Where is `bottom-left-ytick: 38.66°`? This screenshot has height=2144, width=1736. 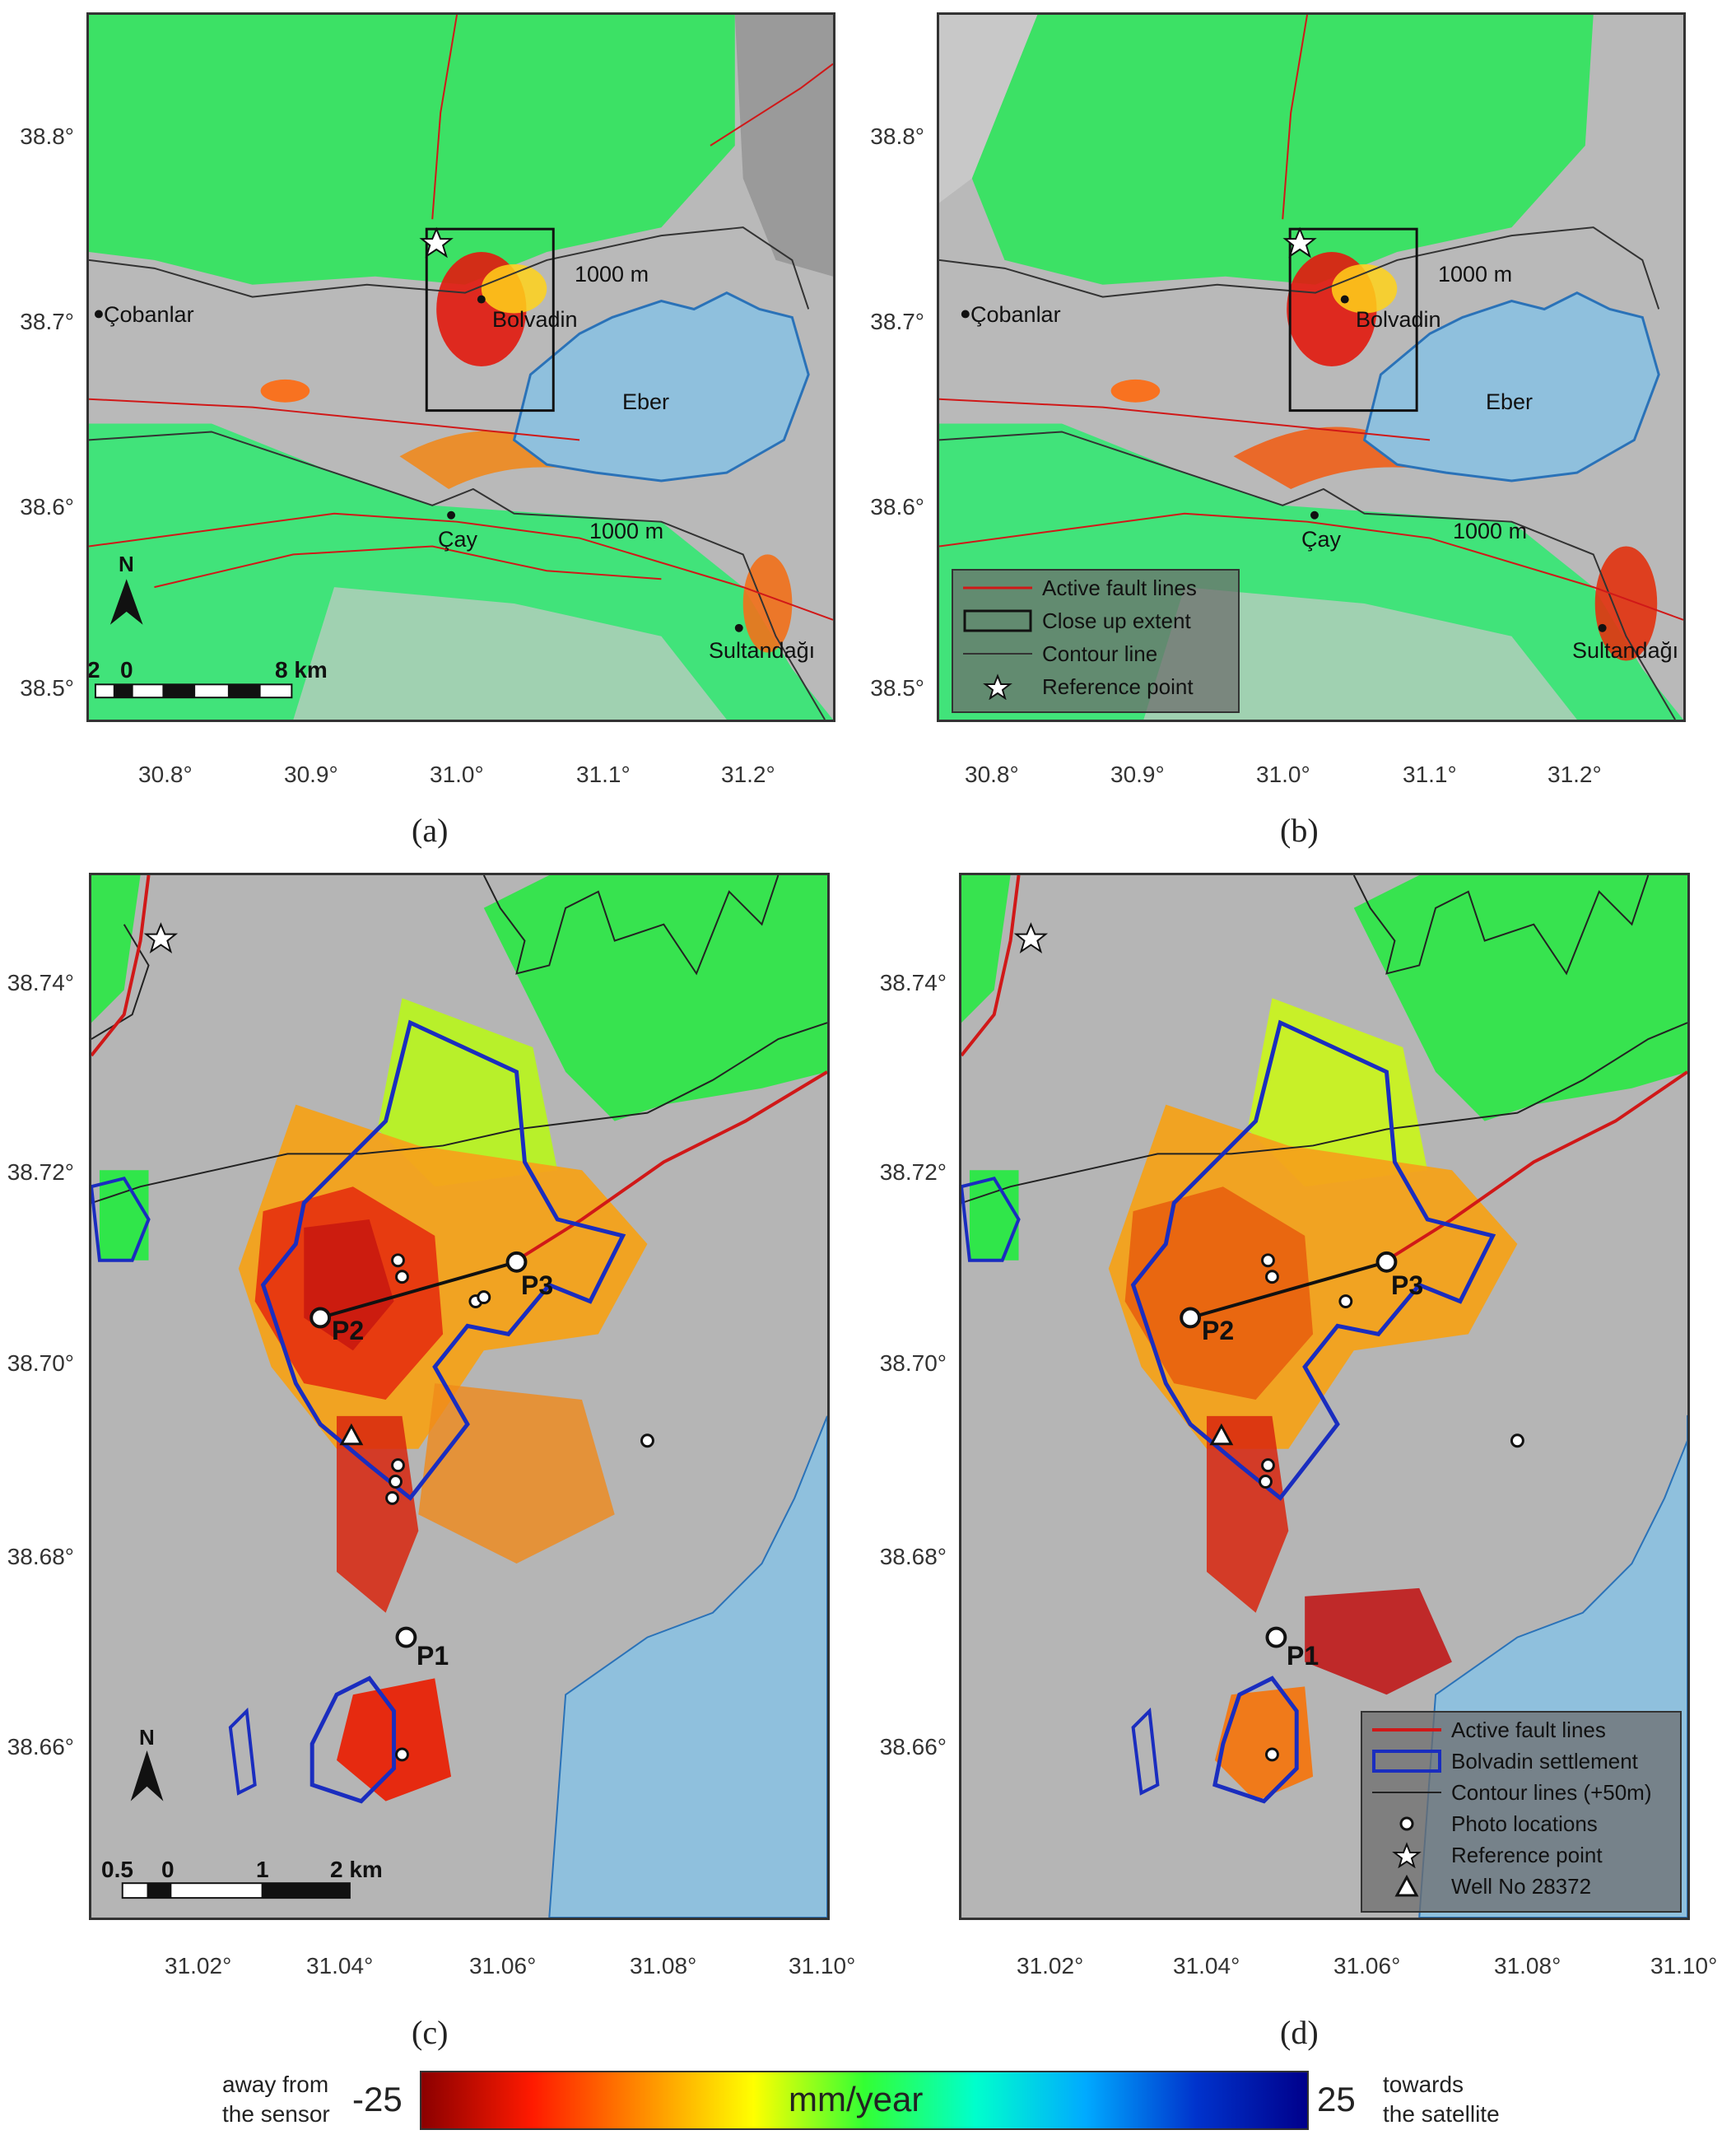
bottom-left-ytick: 38.66° is located at coordinates (40, 1746).